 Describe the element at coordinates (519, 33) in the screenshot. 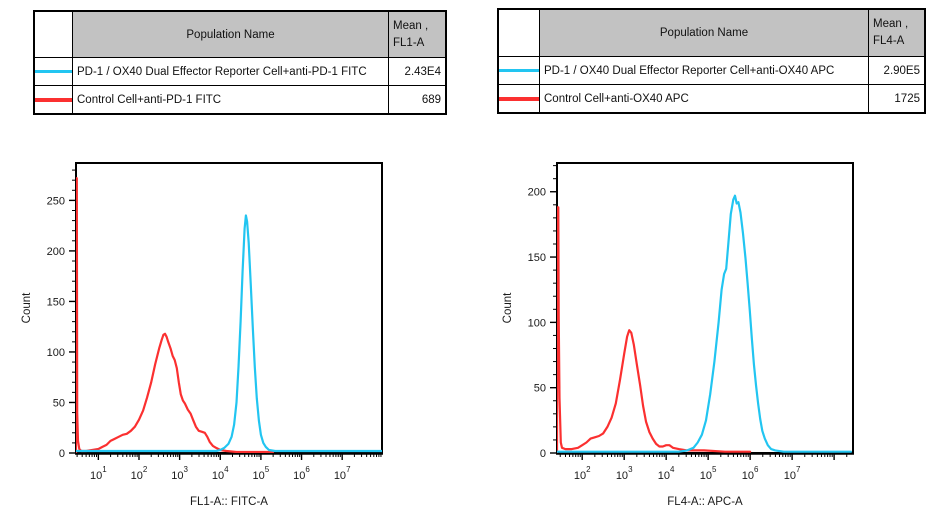

I see `apc-swatch-header-cell` at that location.